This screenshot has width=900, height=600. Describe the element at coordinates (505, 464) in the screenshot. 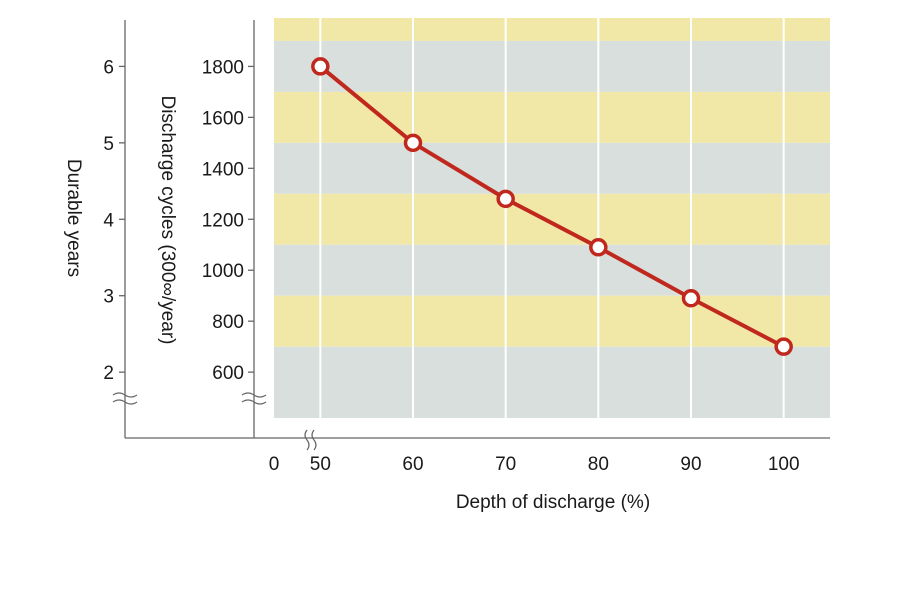

I see `x-tick-label: 70` at that location.